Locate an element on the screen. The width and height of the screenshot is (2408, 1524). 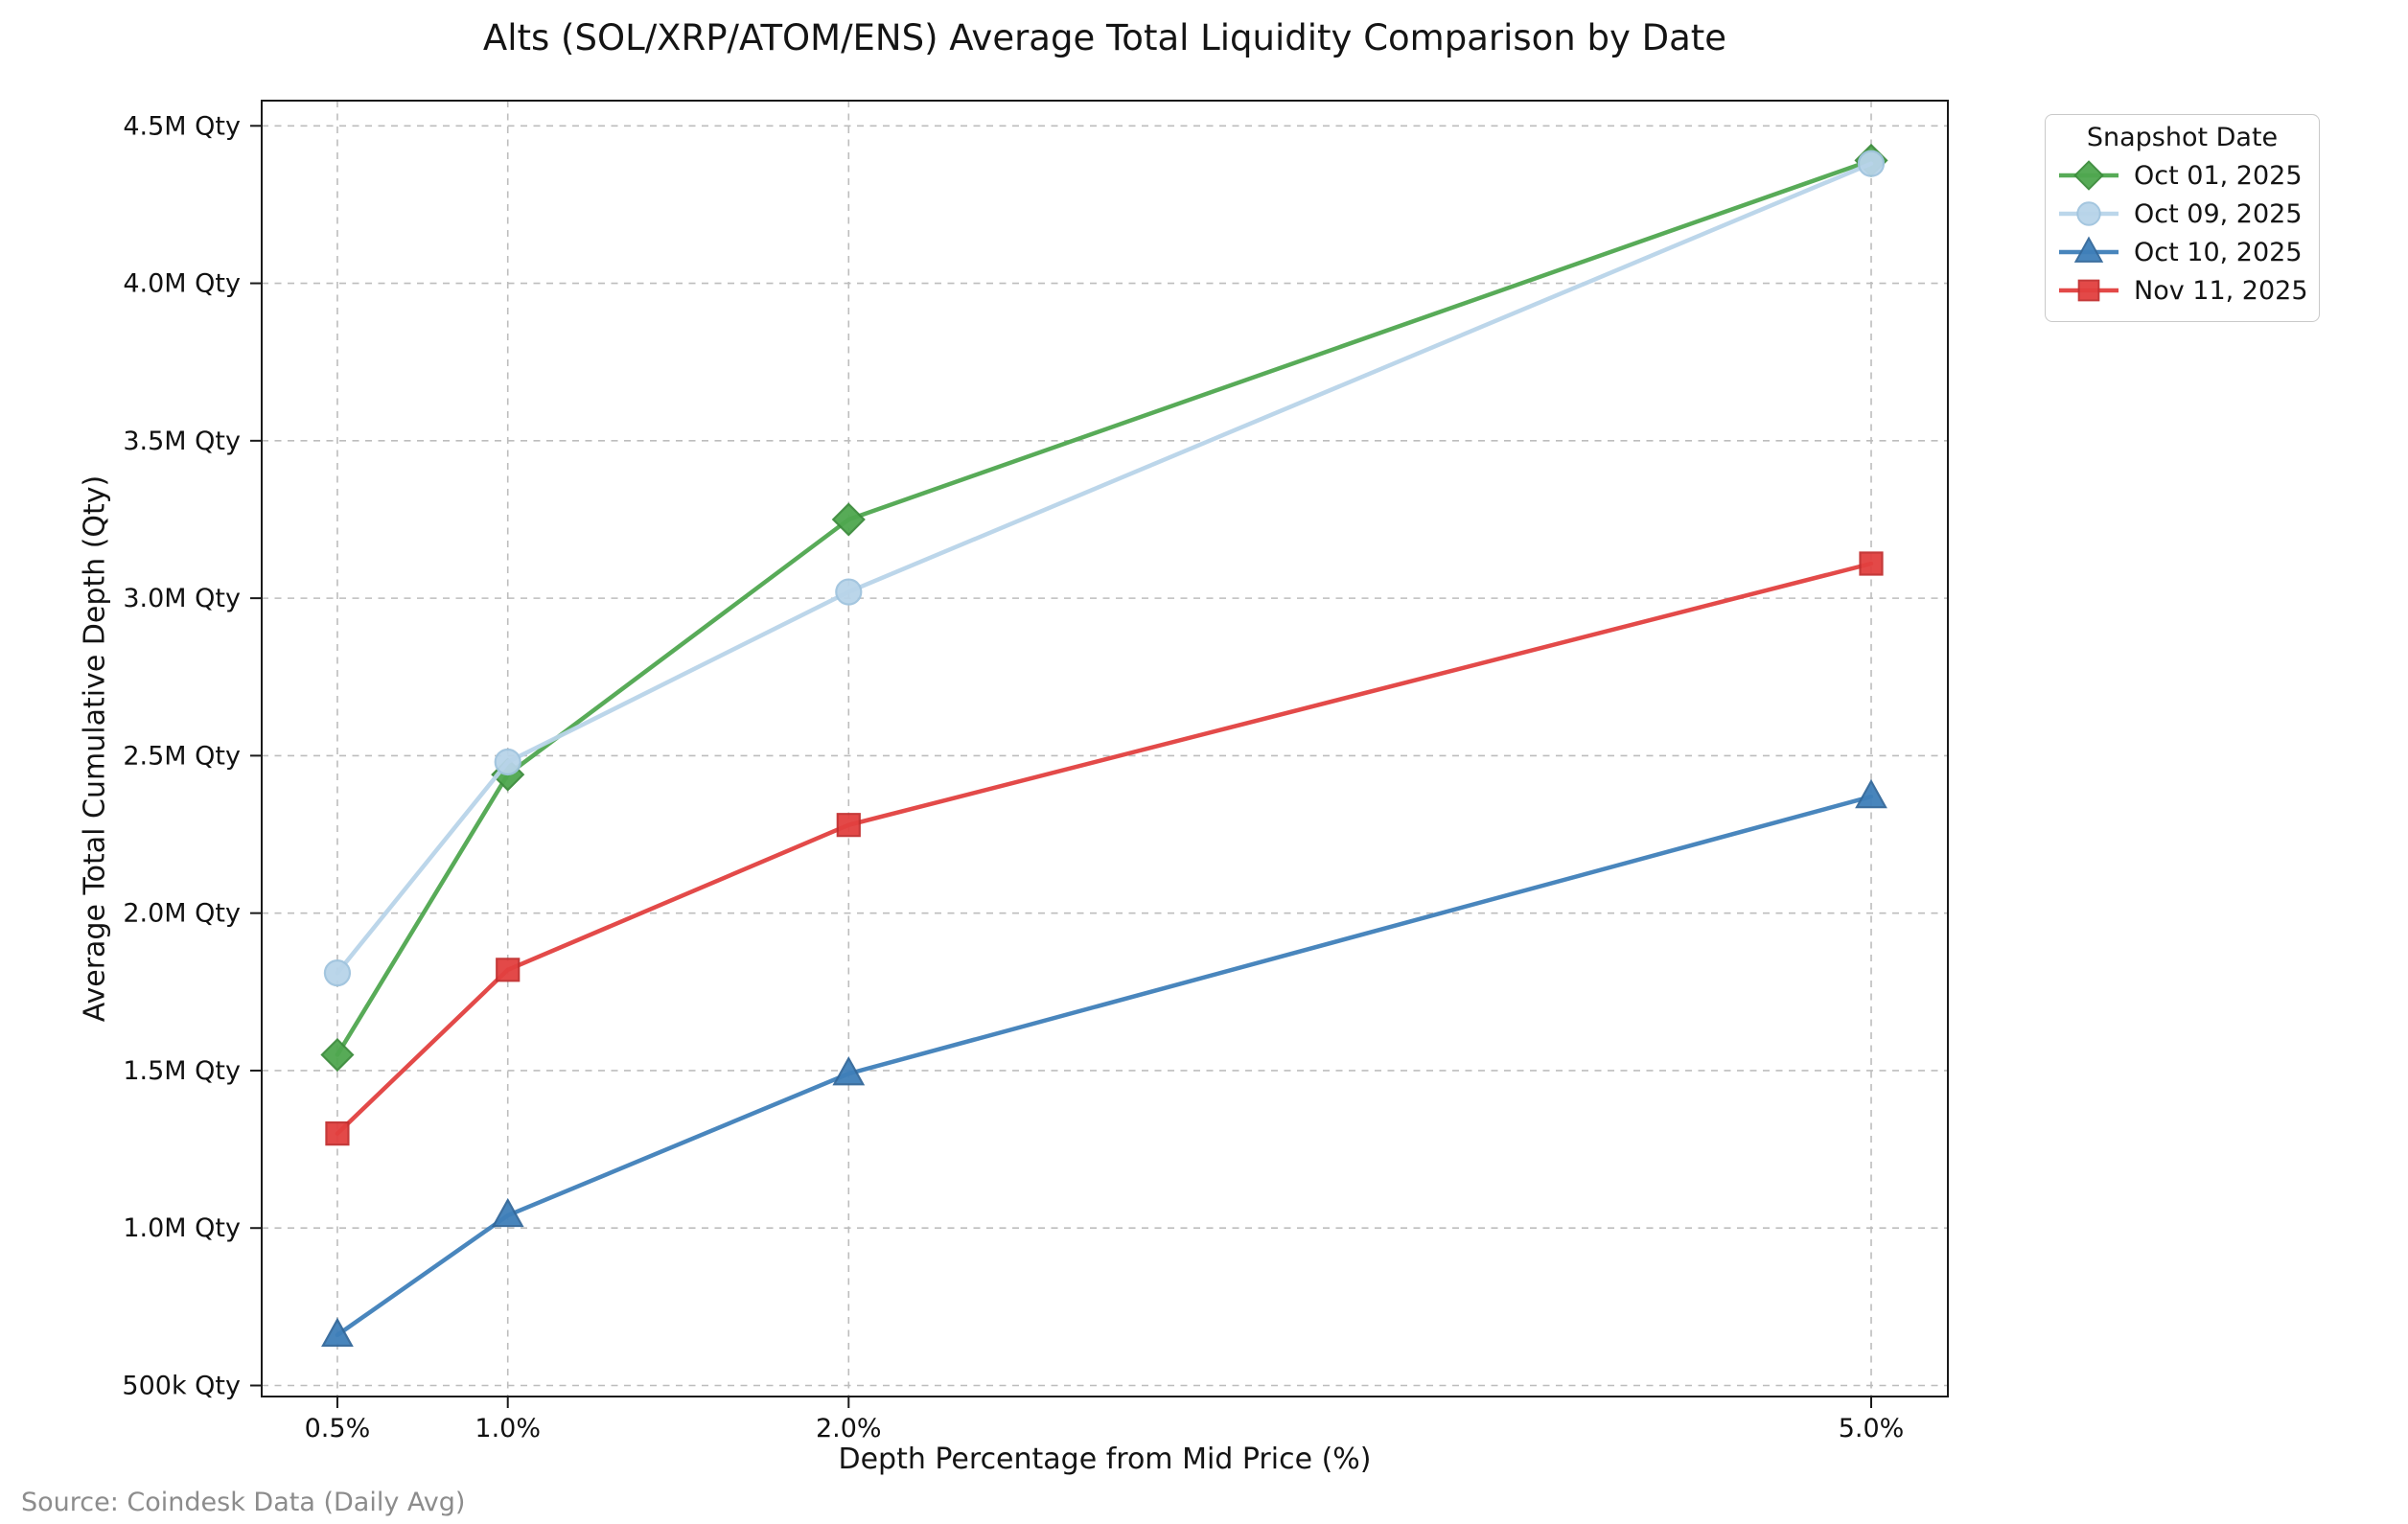
legend-item-label: Nov 11, 2025 is located at coordinates (2221, 290).